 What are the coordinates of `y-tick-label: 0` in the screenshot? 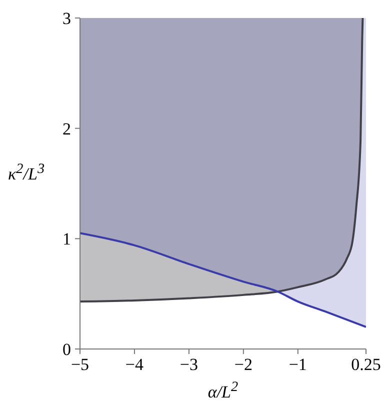 It's located at (66, 350).